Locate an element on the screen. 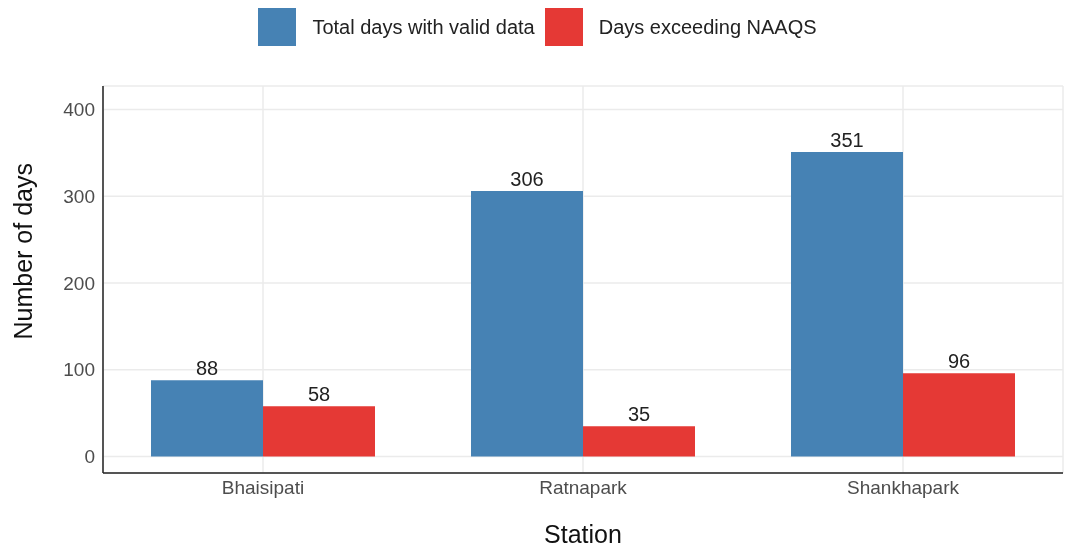 Image resolution: width=1078 pixels, height=557 pixels. x-tick-label: Shankhapark is located at coordinates (903, 488).